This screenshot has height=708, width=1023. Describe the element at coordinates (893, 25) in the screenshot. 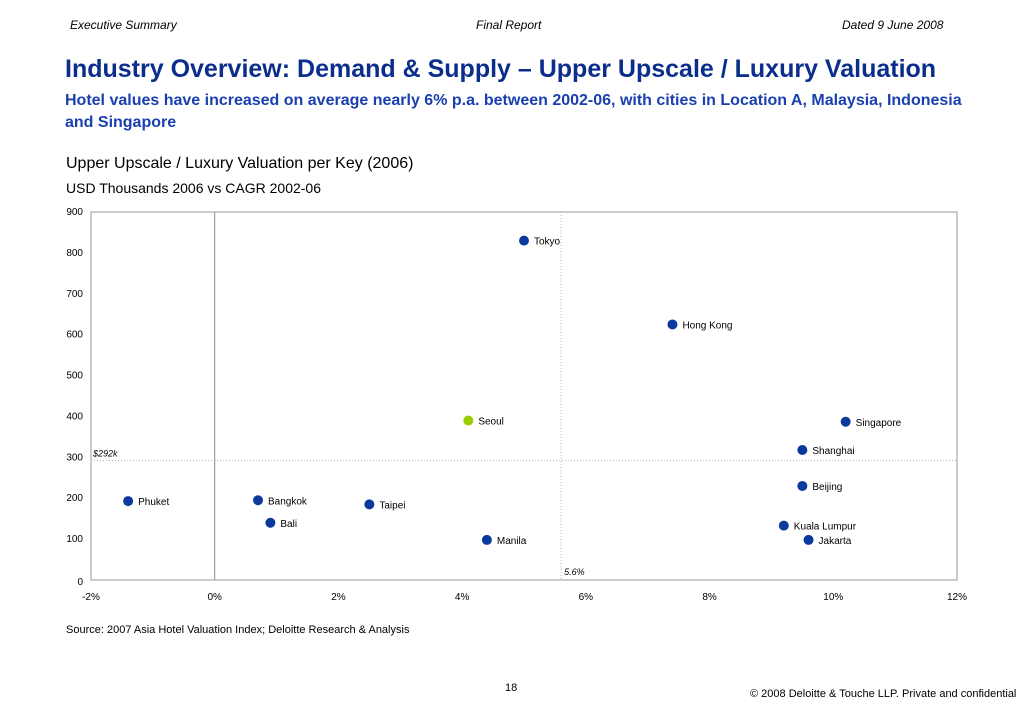

I see `header-date-label: Dated 9 June 2008` at that location.